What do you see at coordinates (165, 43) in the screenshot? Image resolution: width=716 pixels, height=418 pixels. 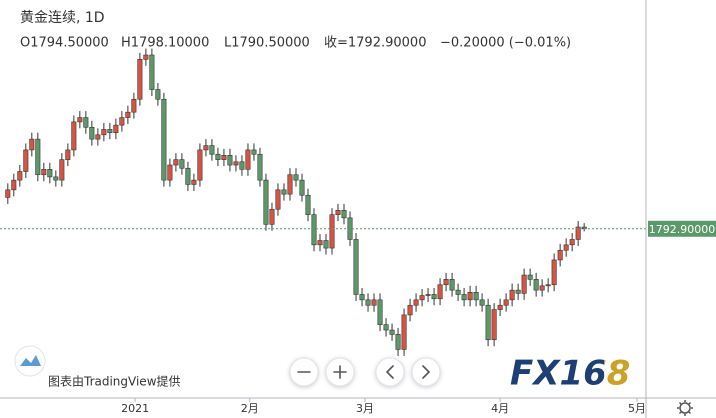 I see `ohlc-high: H1798.10000` at bounding box center [165, 43].